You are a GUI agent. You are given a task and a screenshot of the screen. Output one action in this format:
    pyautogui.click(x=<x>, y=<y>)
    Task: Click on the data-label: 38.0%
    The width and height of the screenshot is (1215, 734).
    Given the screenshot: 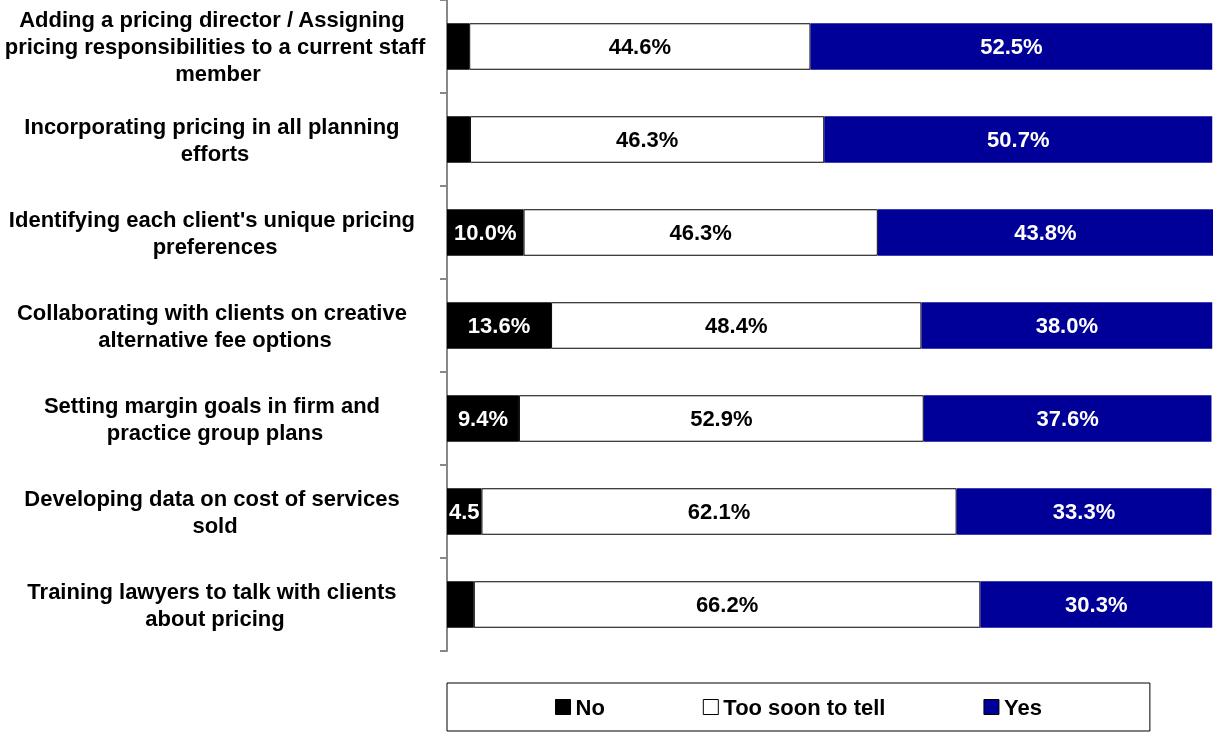 What is the action you would take?
    pyautogui.click(x=1067, y=325)
    